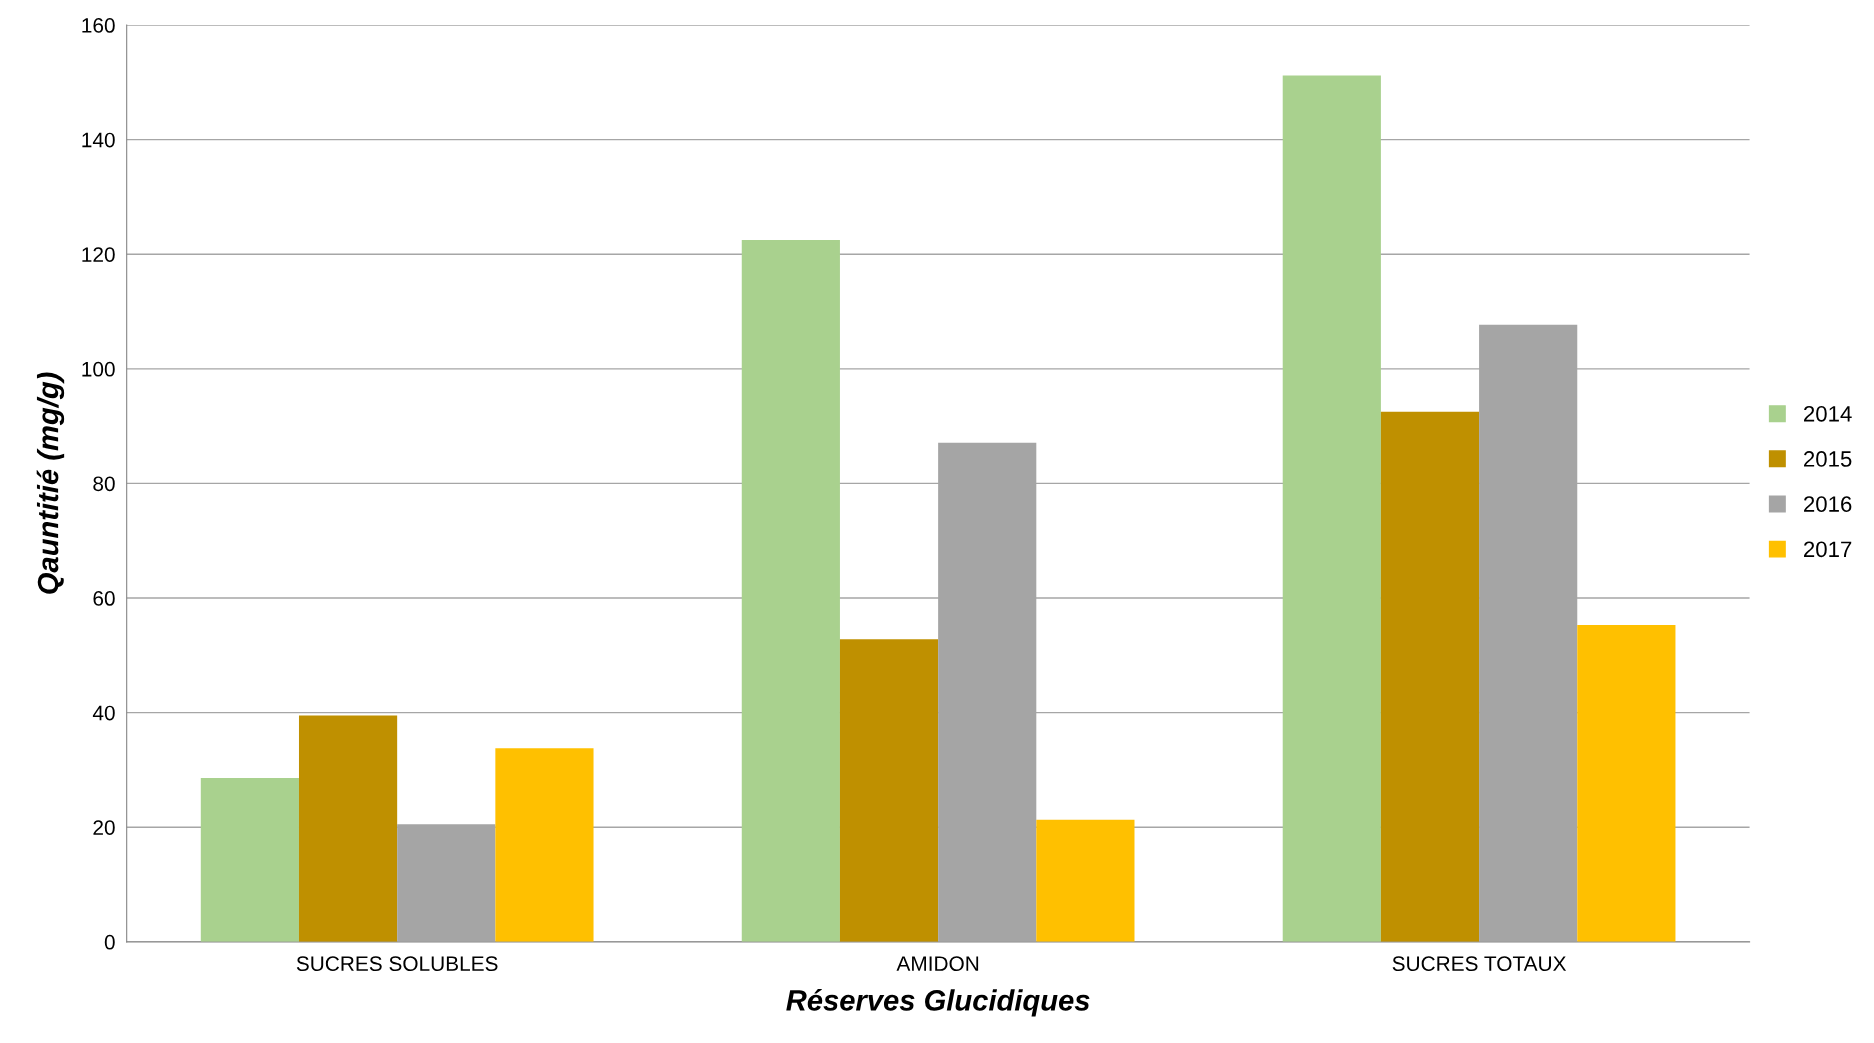 This screenshot has height=1043, width=1874. Describe the element at coordinates (104, 598) in the screenshot. I see `y-tick-label: 60` at that location.